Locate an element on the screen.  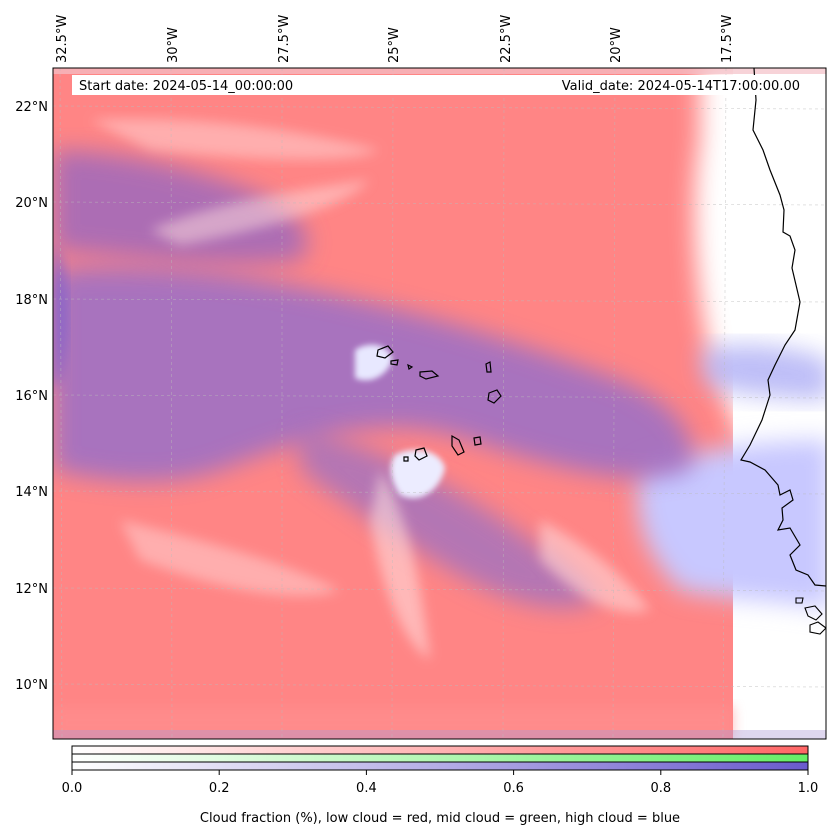
lon-label: 27.5°W is located at coordinates (284, 39).